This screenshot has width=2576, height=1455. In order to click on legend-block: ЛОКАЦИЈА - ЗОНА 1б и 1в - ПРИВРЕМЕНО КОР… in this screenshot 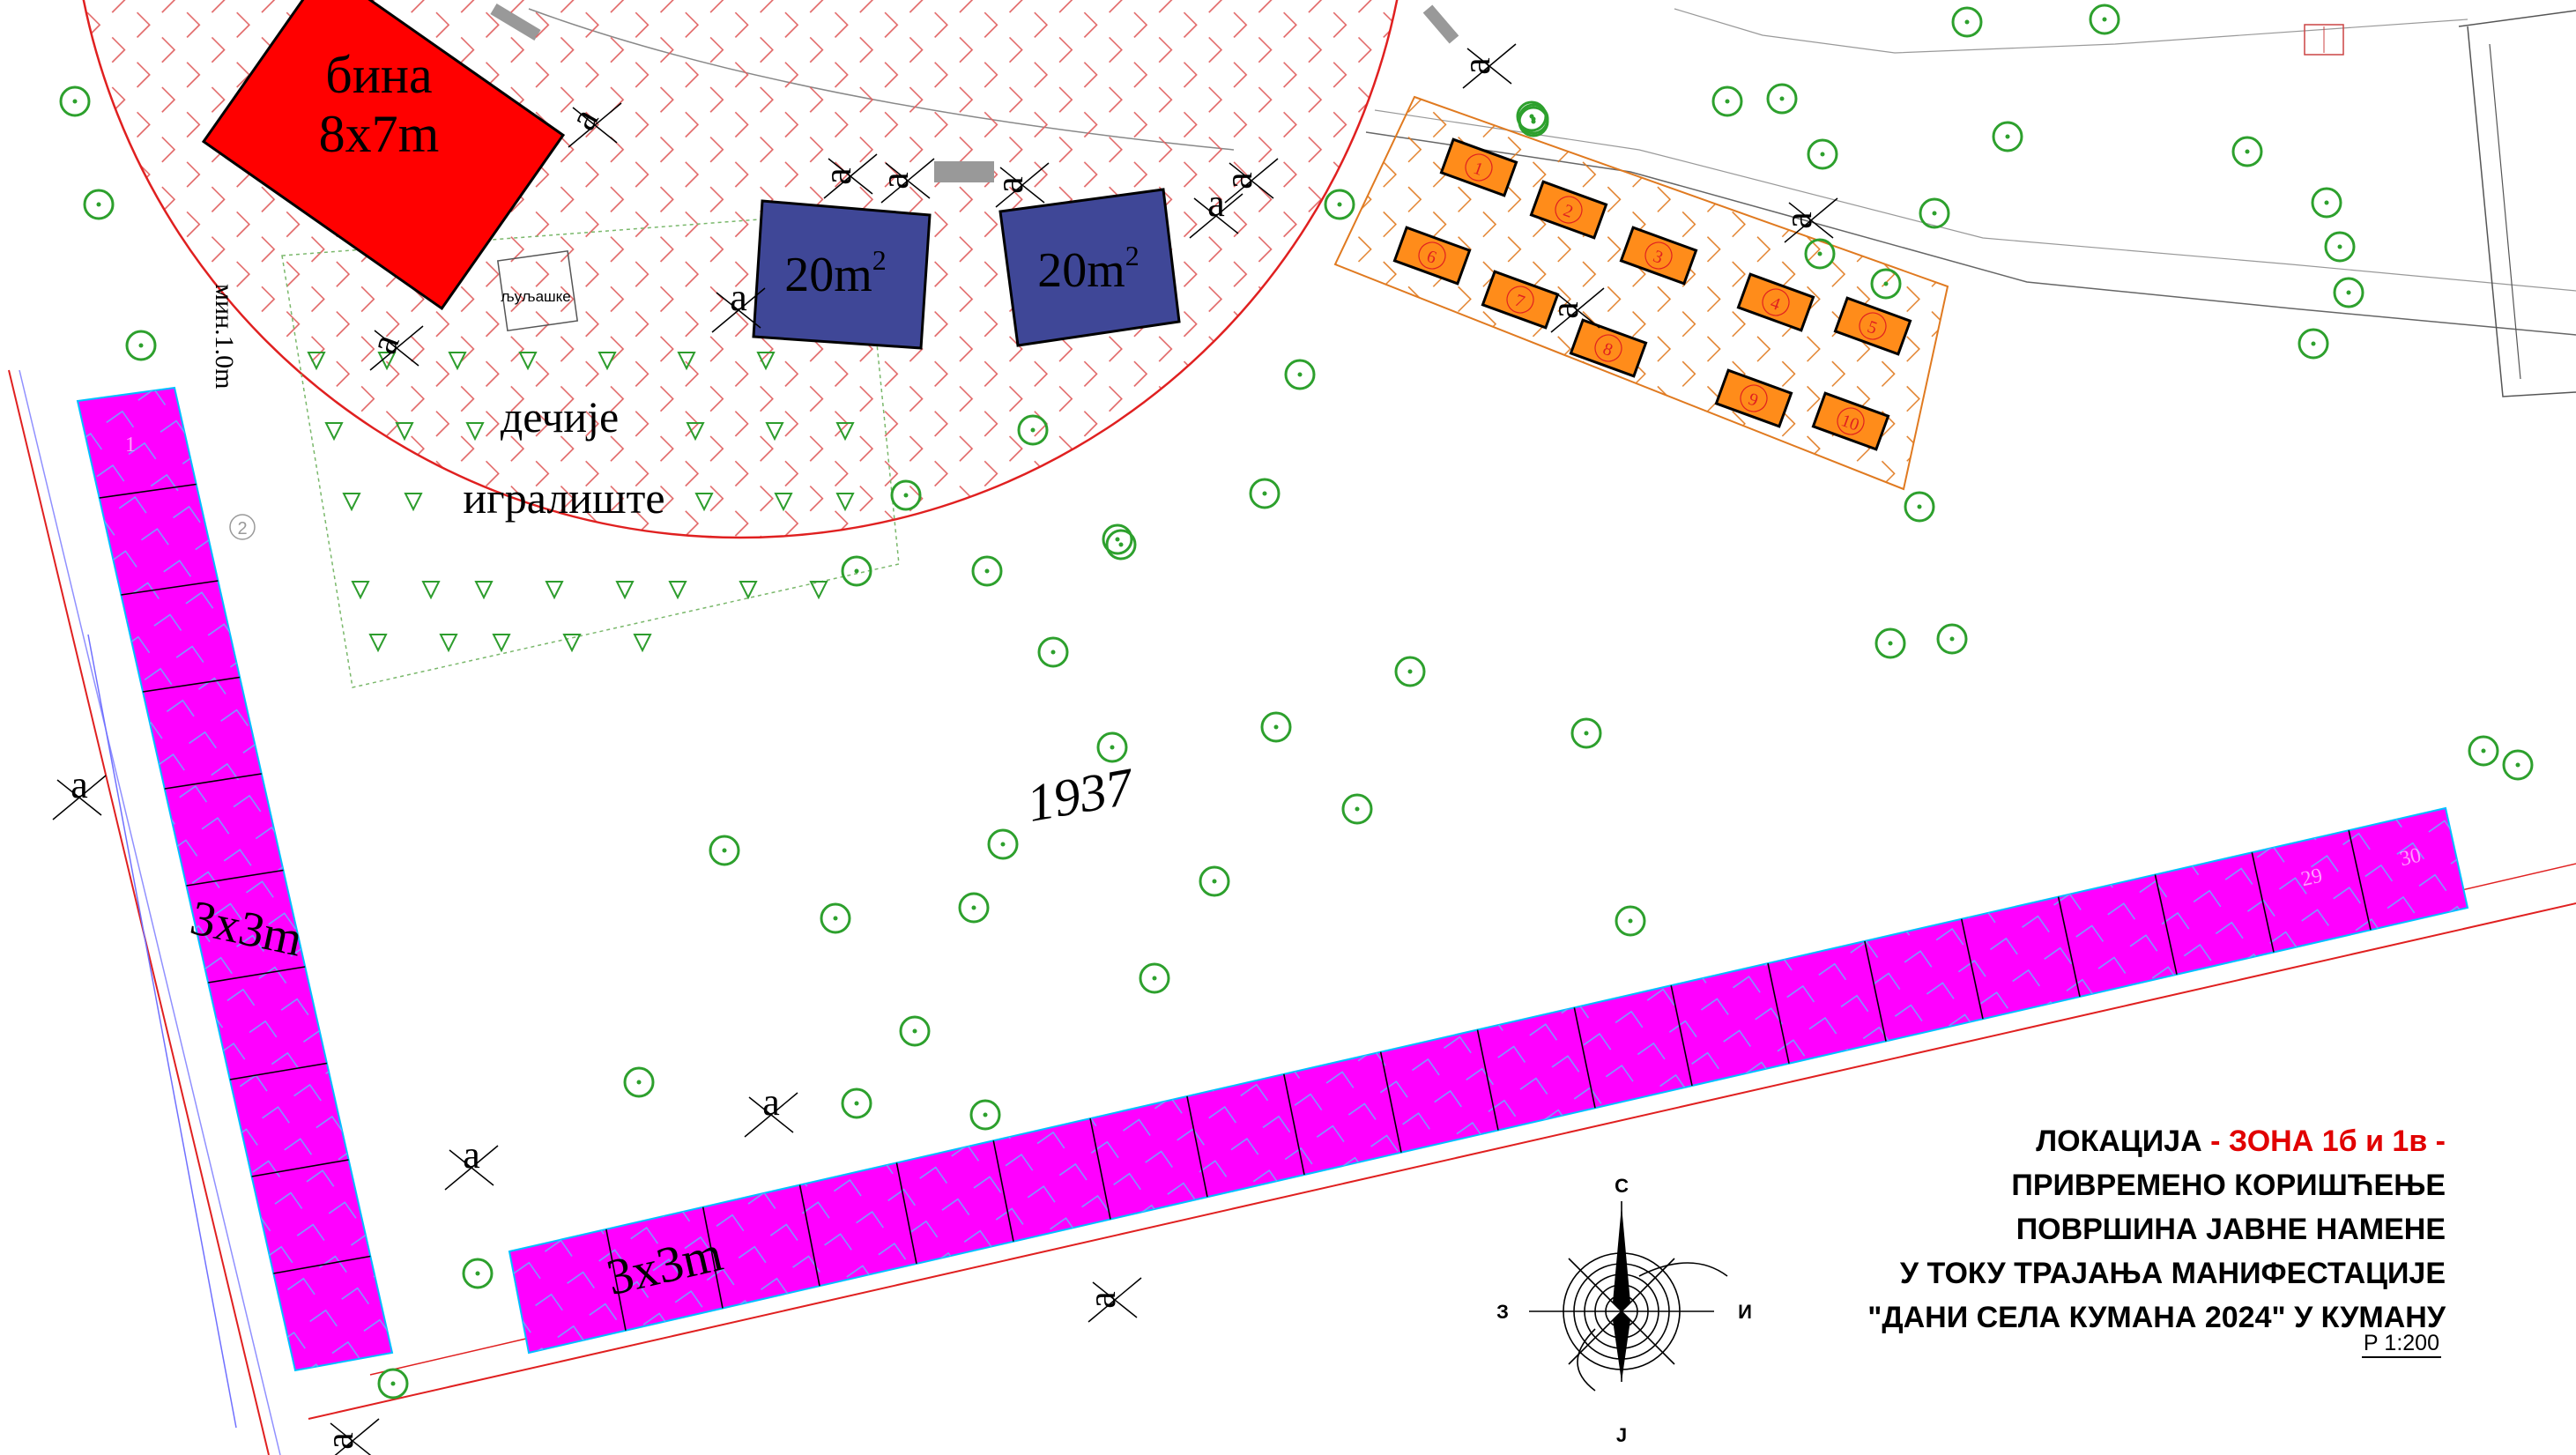, I will do `click(2049, 1229)`.